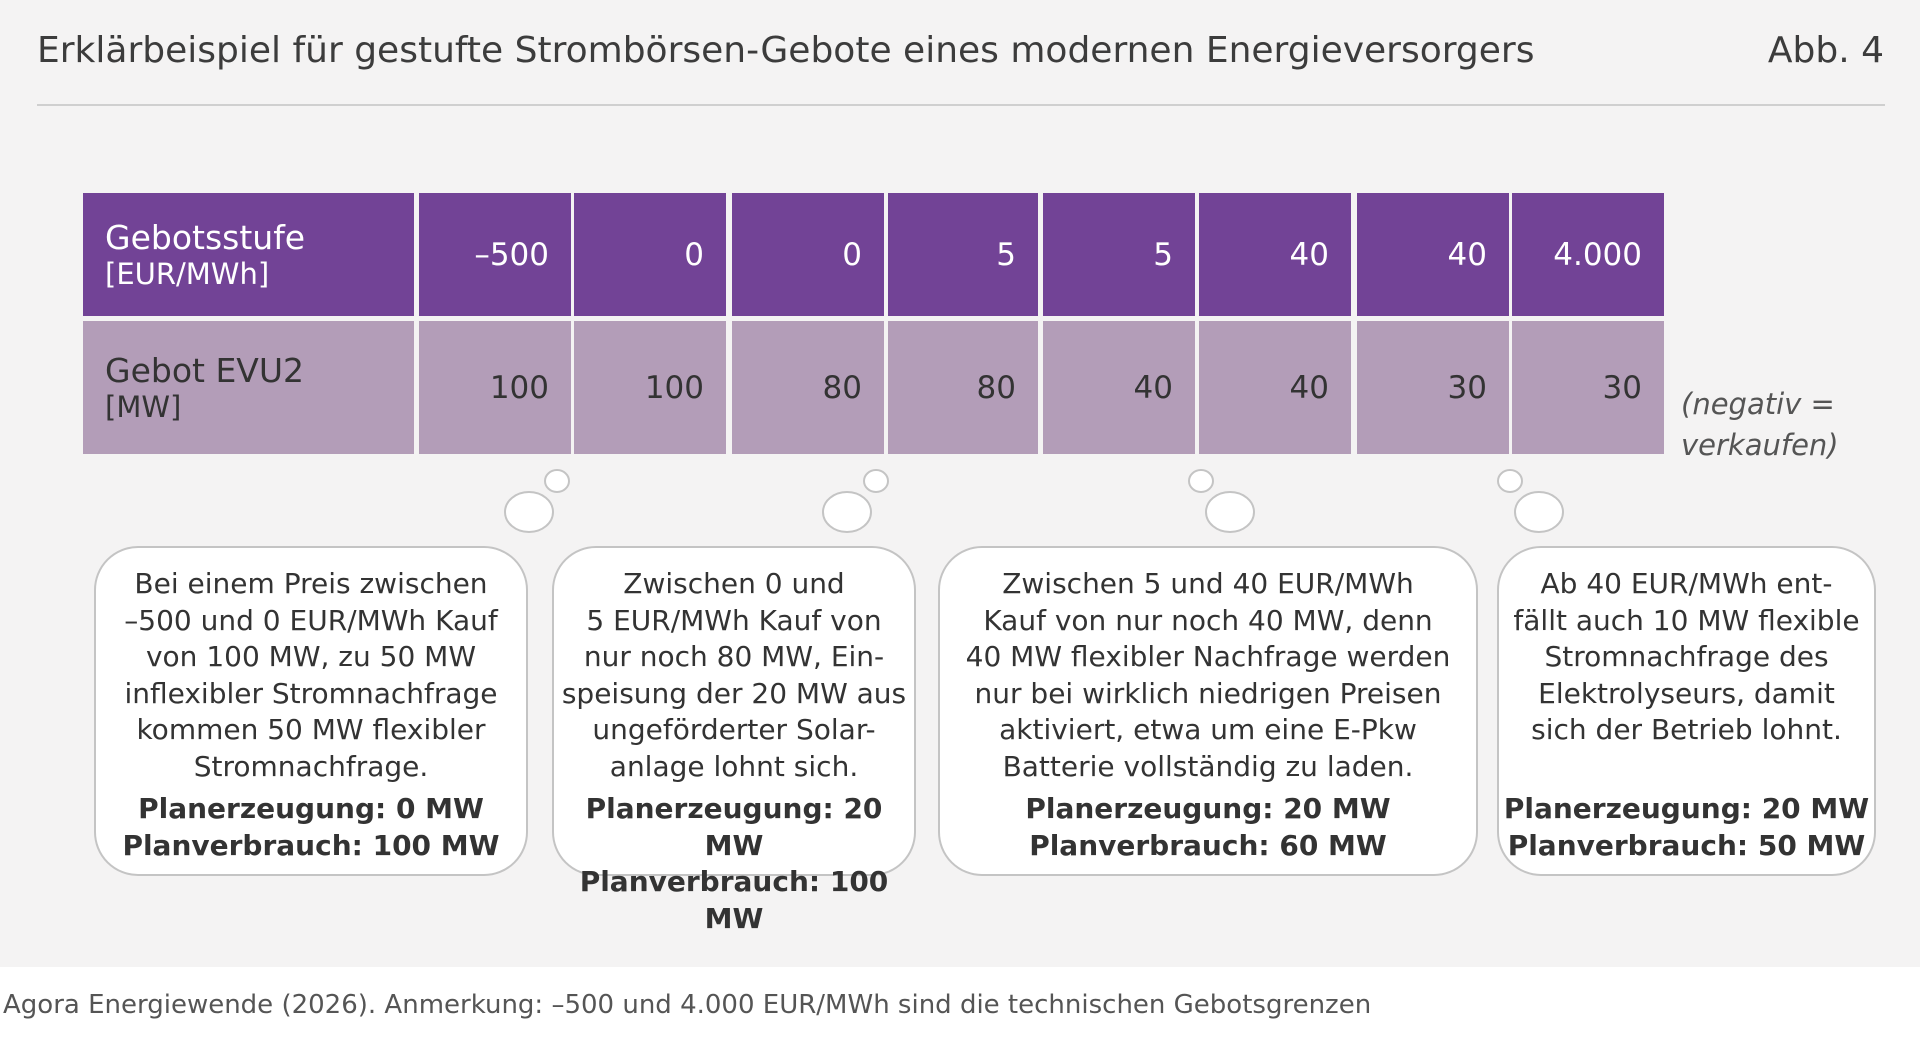 The image size is (1920, 1040). What do you see at coordinates (1208, 729) in the screenshot?
I see `text-line: aktiviert, etwa um eine E-Pkw` at bounding box center [1208, 729].